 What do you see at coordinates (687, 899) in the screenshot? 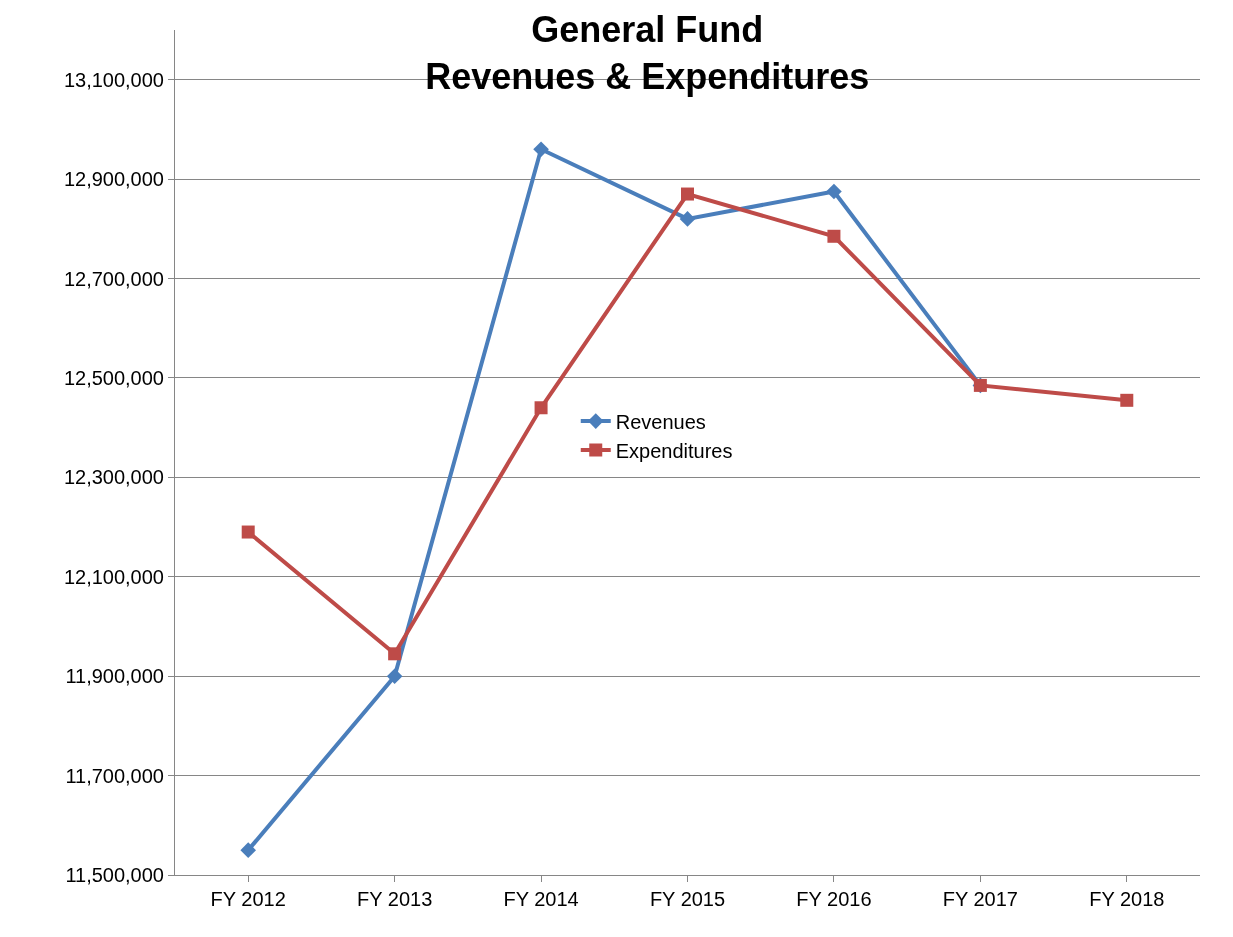
I see `x-tick-label: FY 2015` at bounding box center [687, 899].